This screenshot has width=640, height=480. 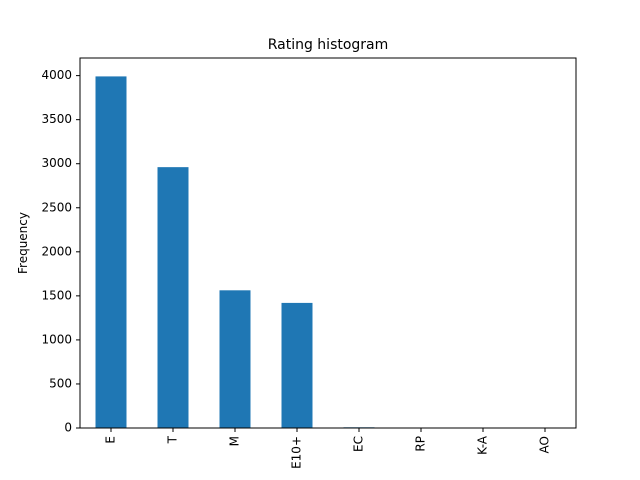 What do you see at coordinates (56, 251) in the screenshot?
I see `y-tick-label: 2000` at bounding box center [56, 251].